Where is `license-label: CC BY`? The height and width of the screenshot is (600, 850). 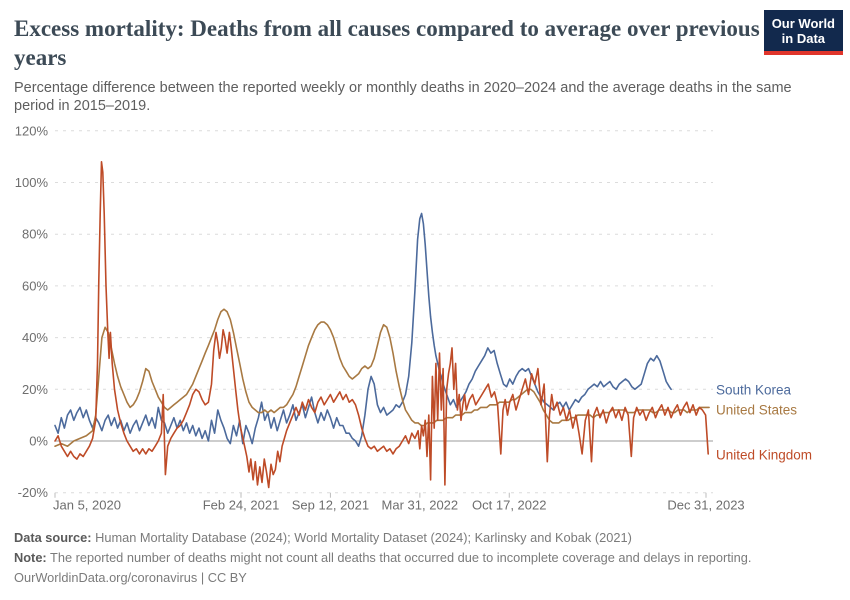
license-label: CC BY is located at coordinates (227, 578).